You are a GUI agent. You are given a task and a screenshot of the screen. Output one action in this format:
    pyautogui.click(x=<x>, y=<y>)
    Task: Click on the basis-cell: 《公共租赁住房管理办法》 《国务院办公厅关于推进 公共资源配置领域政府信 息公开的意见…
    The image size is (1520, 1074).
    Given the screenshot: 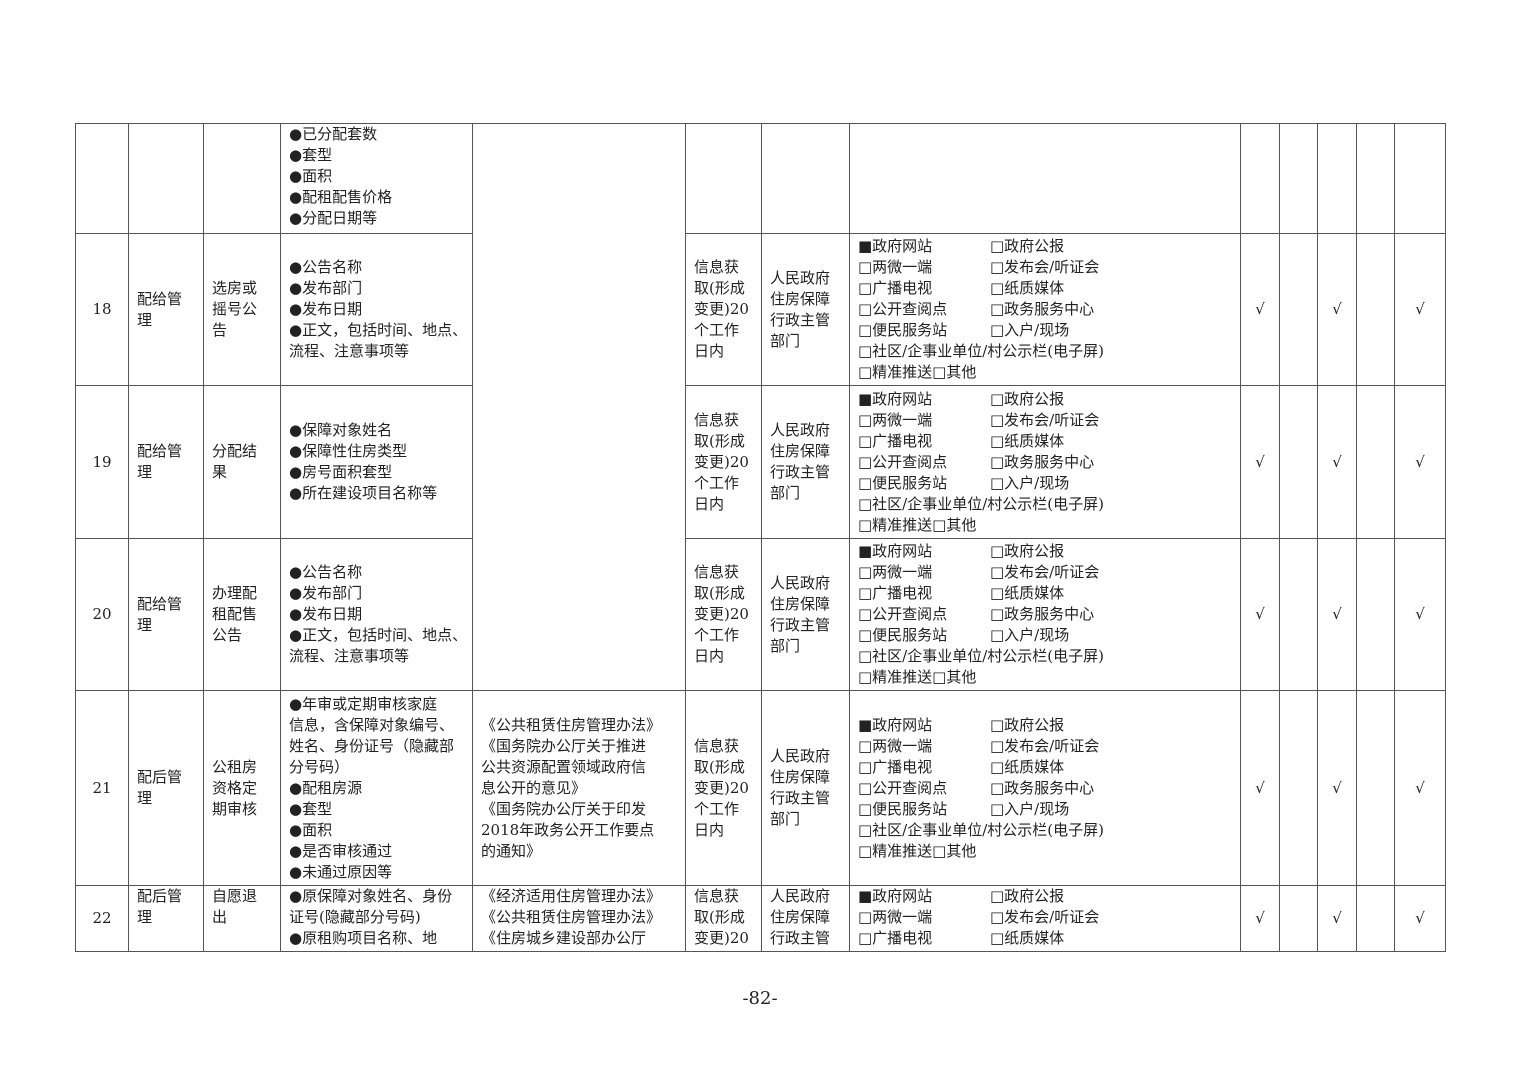 What is the action you would take?
    pyautogui.click(x=579, y=788)
    